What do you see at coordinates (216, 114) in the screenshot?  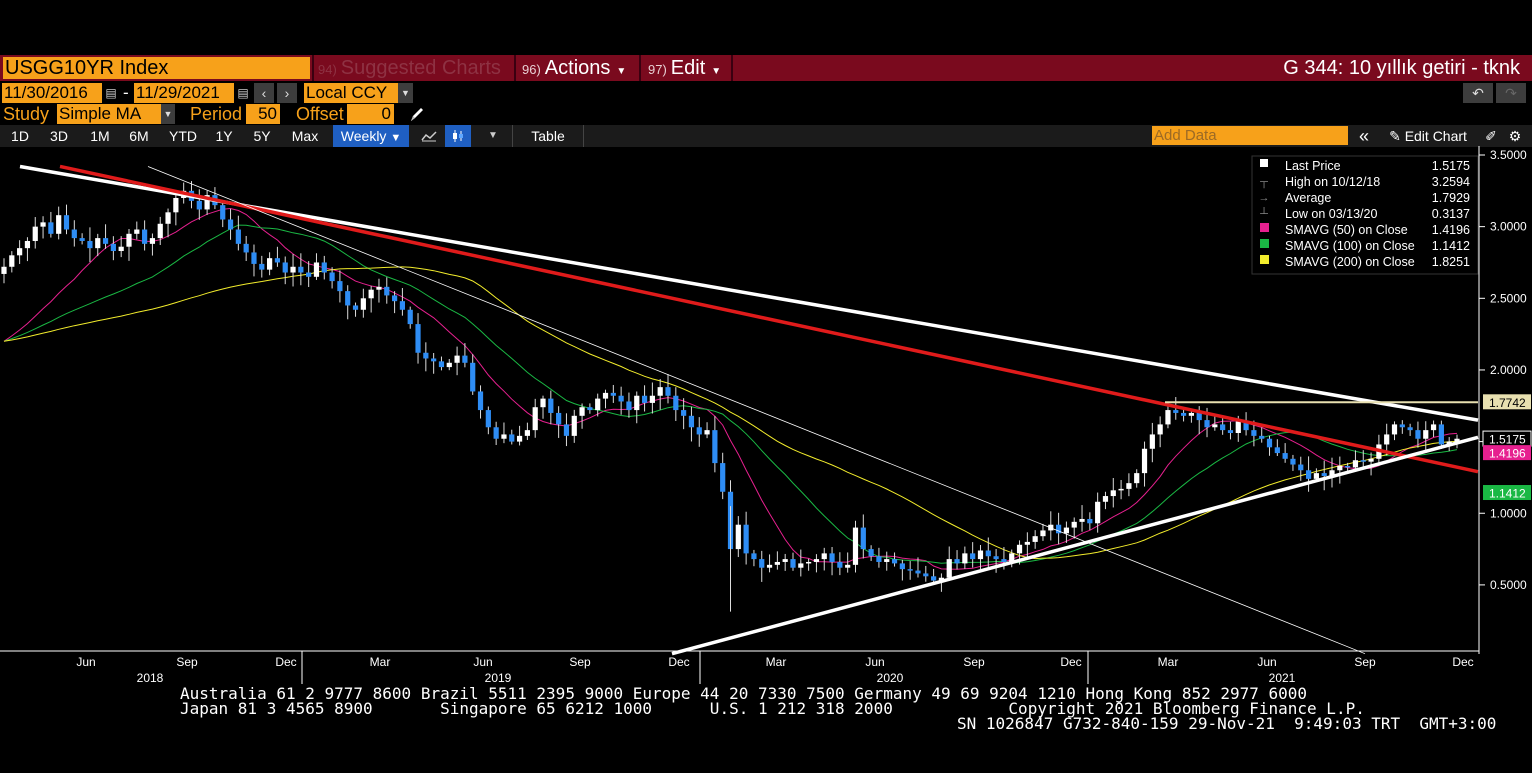 I see `period-label: Period` at bounding box center [216, 114].